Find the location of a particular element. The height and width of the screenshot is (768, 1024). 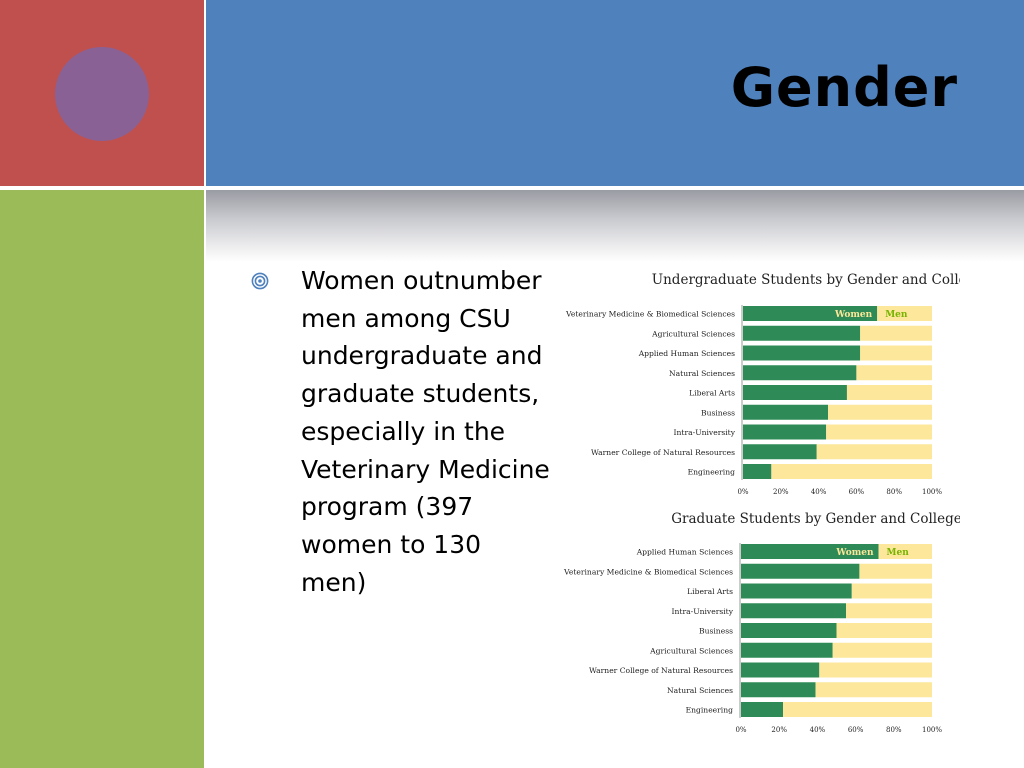

target-bullet-icon is located at coordinates (260, 281).